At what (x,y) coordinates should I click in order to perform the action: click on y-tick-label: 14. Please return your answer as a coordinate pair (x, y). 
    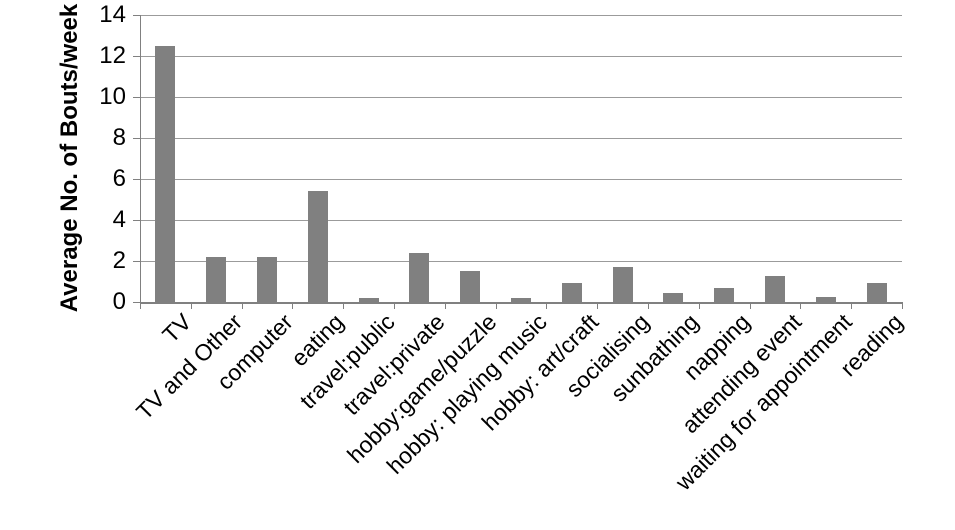
    Looking at the image, I should click on (112, 14).